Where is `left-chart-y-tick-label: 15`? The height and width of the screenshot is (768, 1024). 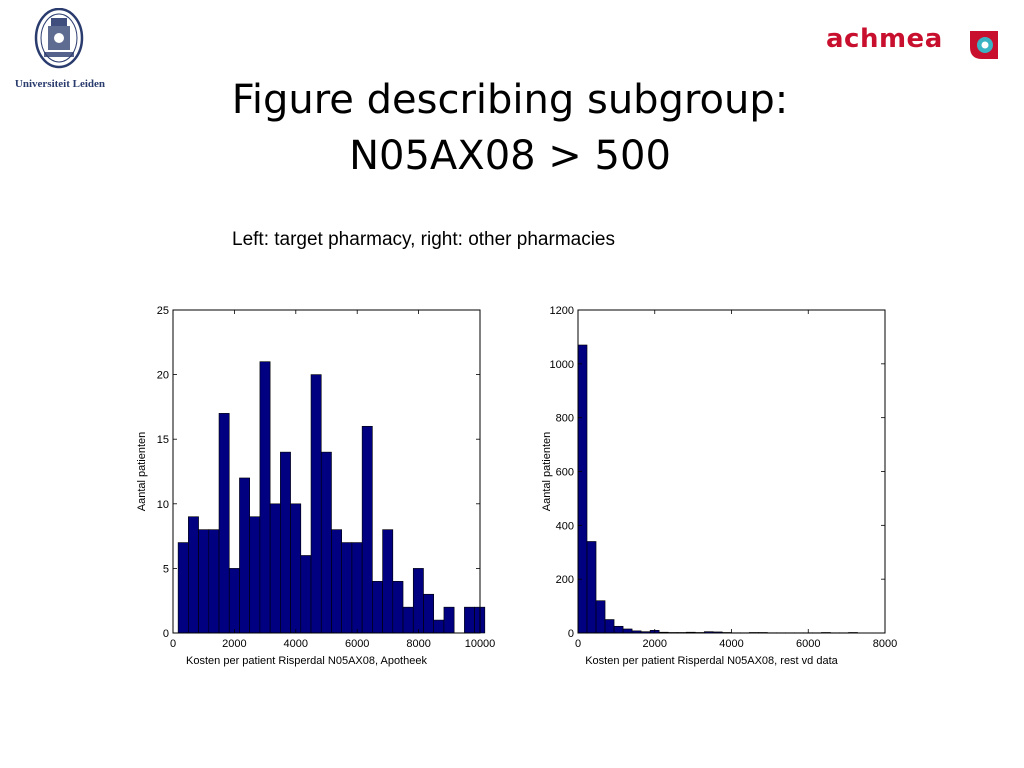
left-chart-y-tick-label: 15 is located at coordinates (163, 440).